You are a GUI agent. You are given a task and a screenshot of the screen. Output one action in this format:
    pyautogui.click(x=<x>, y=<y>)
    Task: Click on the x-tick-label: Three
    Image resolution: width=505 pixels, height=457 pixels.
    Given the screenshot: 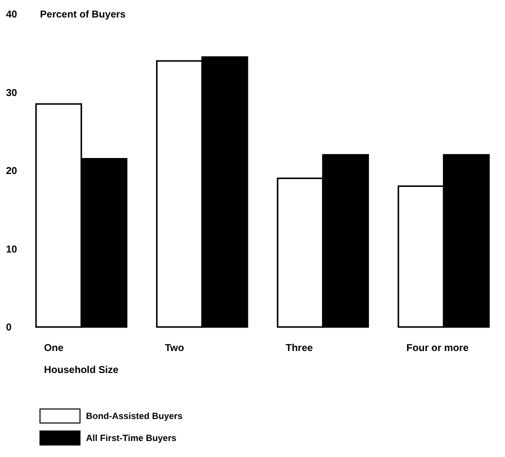 What is the action you would take?
    pyautogui.click(x=300, y=348)
    